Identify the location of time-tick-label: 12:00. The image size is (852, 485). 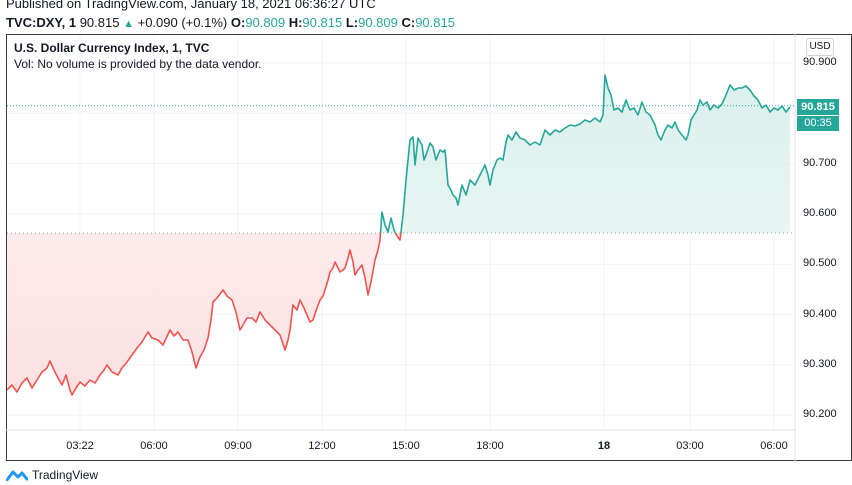
(322, 446).